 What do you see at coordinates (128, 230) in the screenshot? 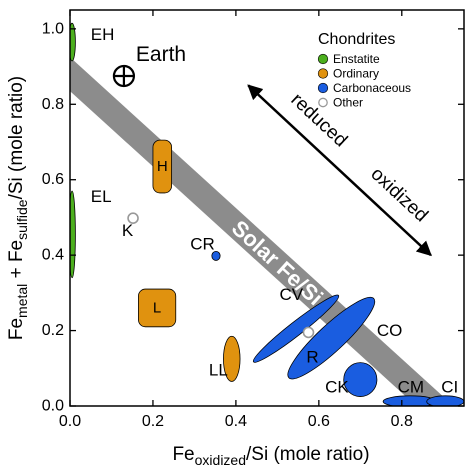
I see `group-label-k: K` at bounding box center [128, 230].